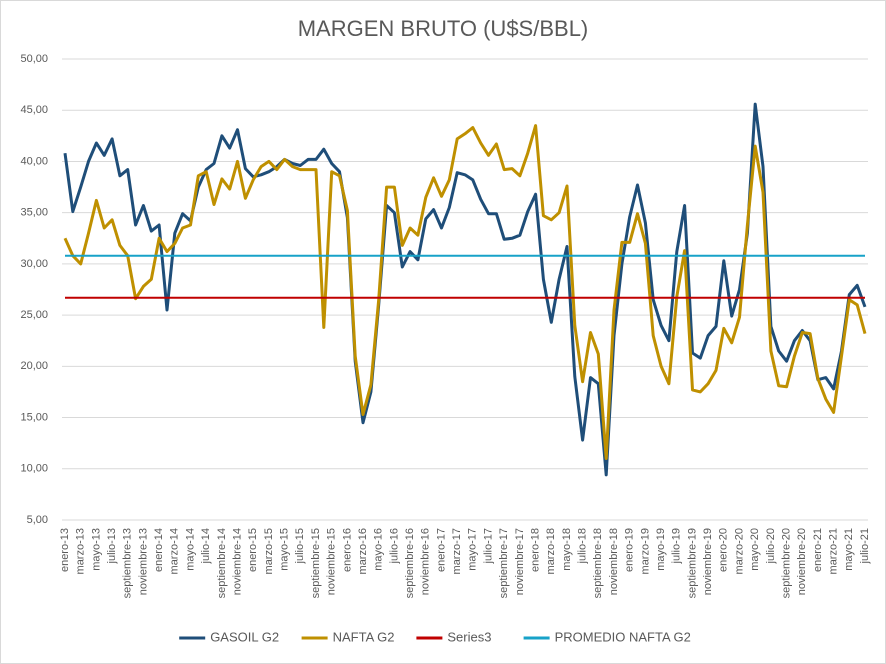 The width and height of the screenshot is (886, 664). I want to click on x-tick-label: marzo-14, so click(175, 551).